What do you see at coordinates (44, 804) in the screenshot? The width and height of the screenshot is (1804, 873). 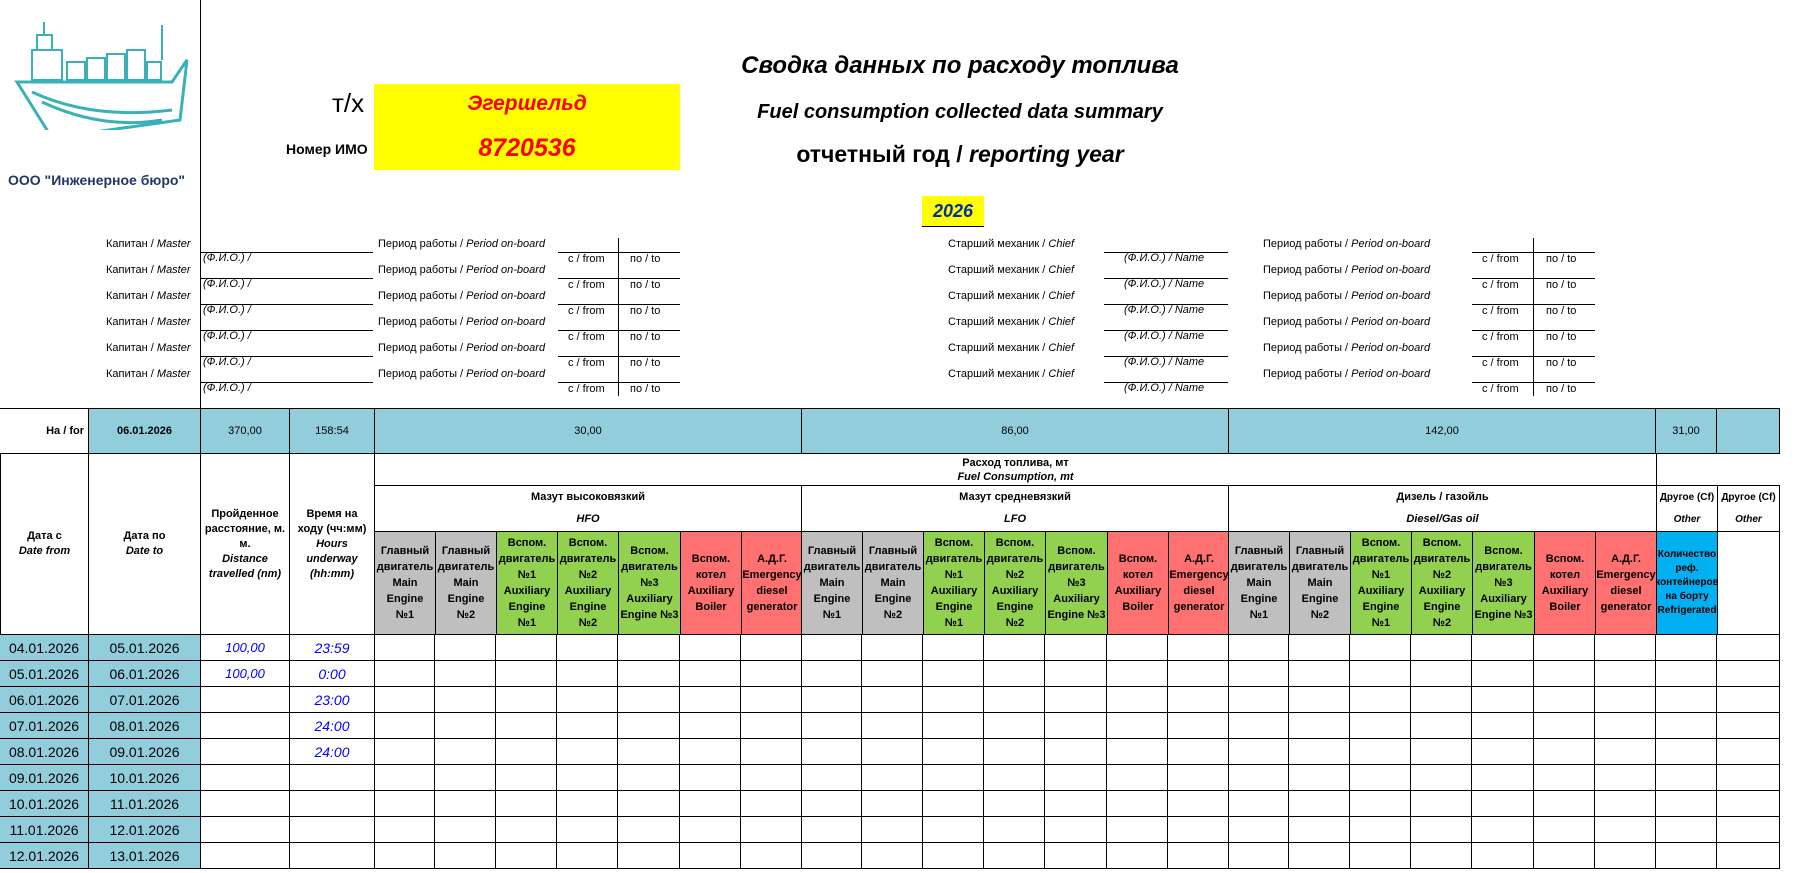 I see `row-date-from: 10.01.2026` at bounding box center [44, 804].